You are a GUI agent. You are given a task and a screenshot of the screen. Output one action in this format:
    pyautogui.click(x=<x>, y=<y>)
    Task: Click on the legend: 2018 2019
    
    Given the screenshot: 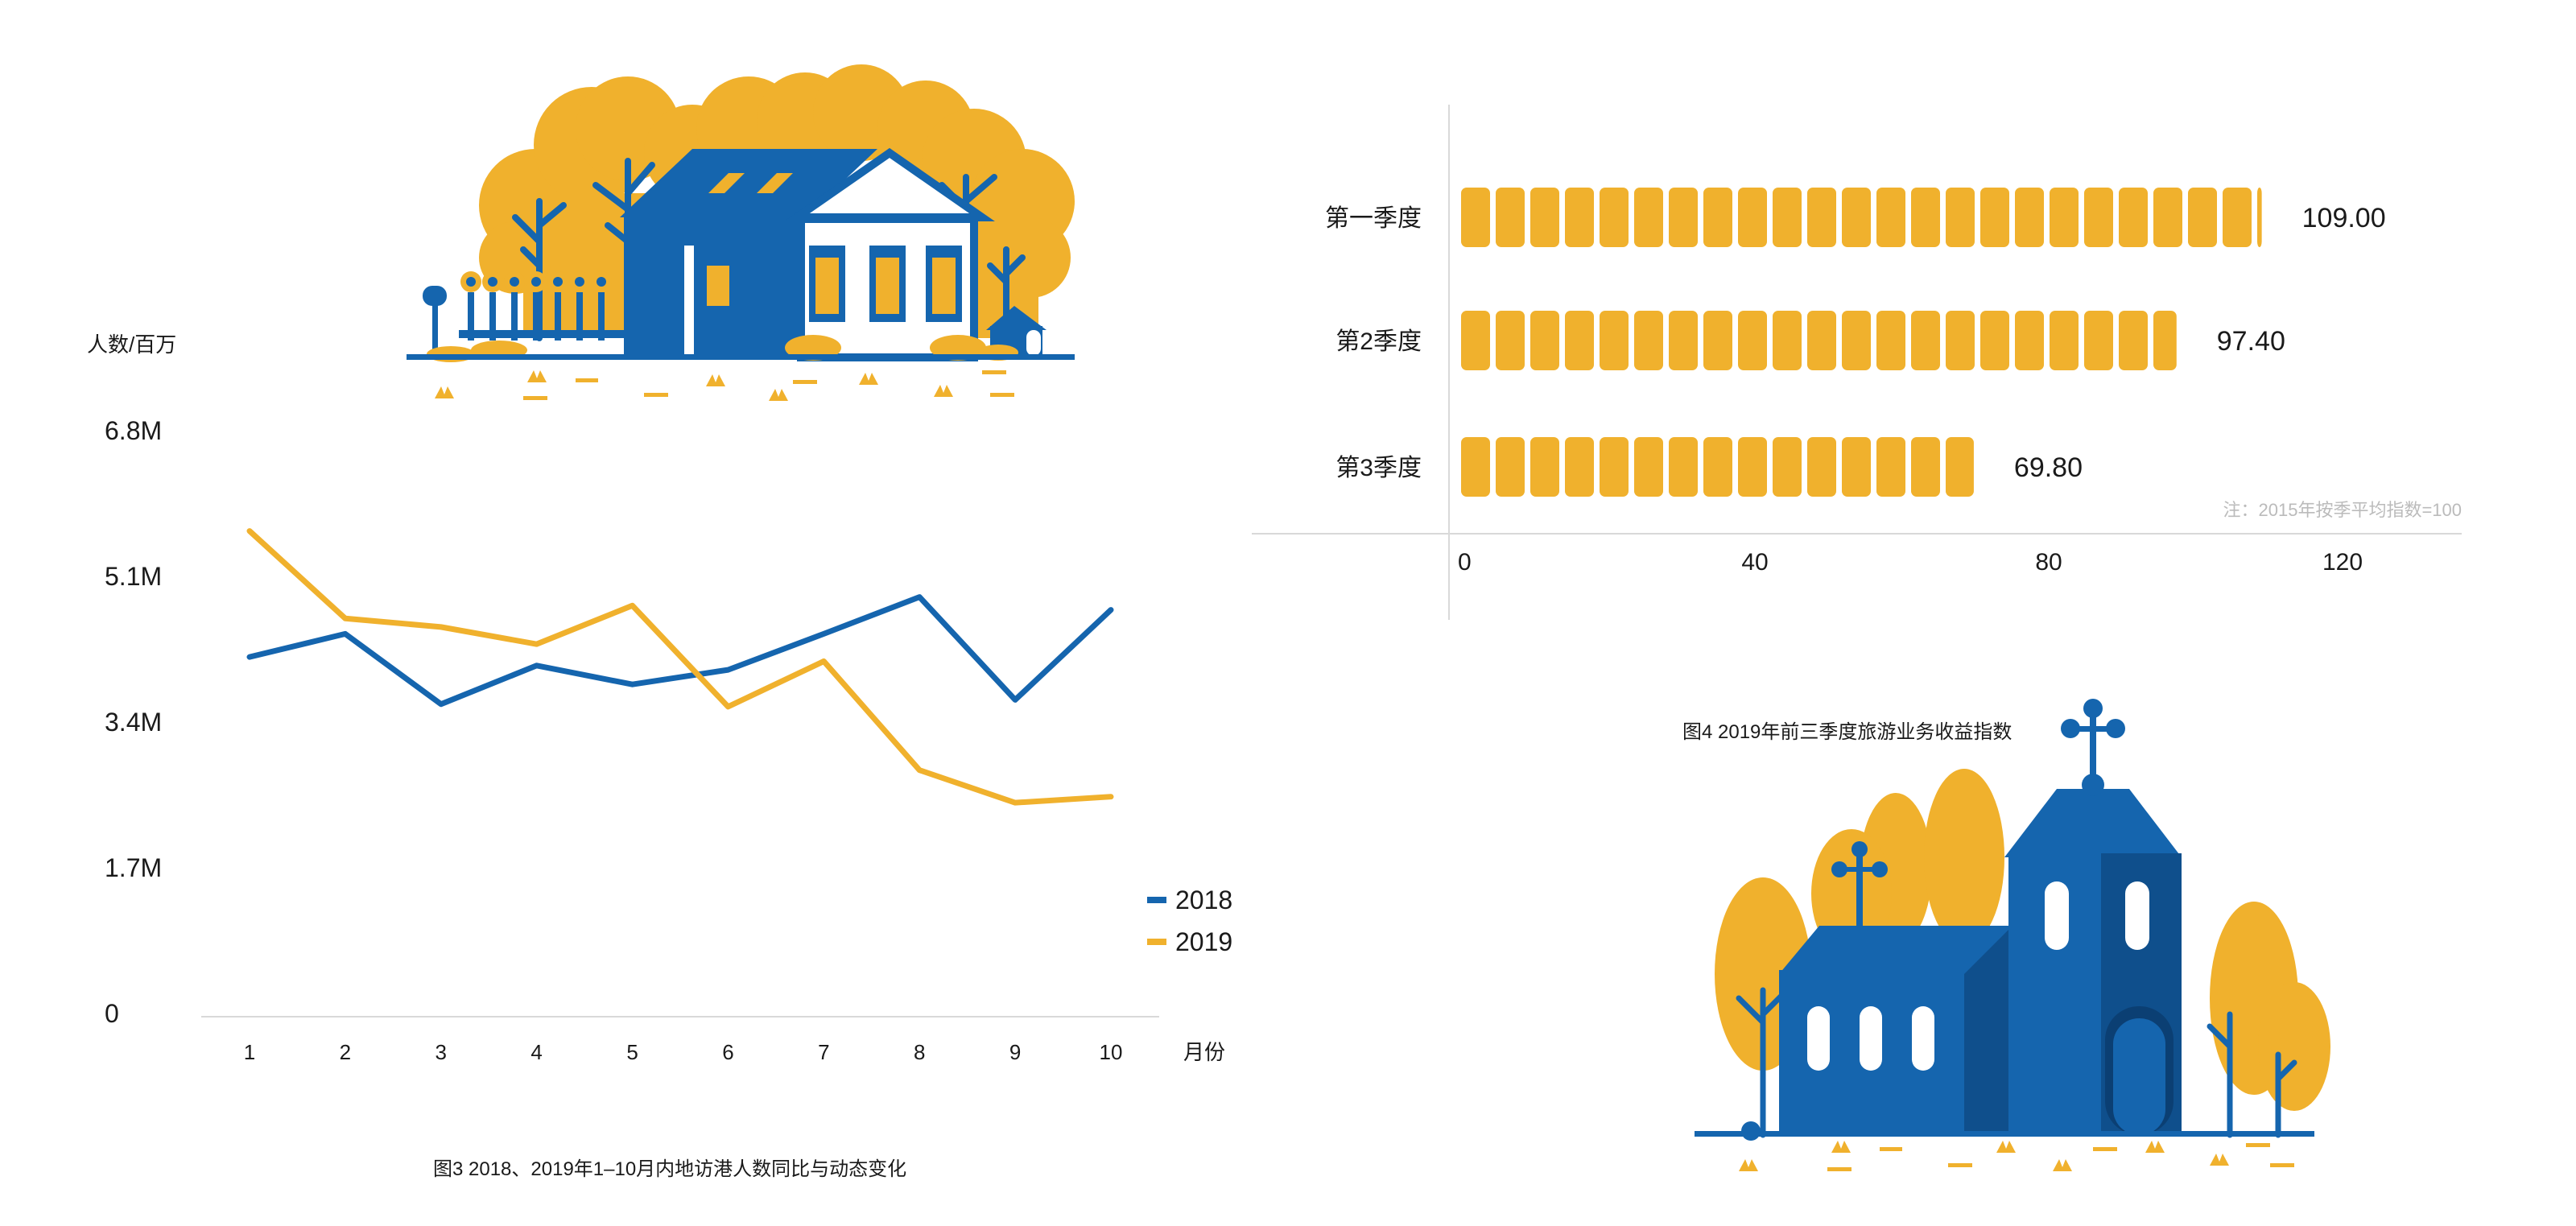 What is the action you would take?
    pyautogui.click(x=1189, y=920)
    